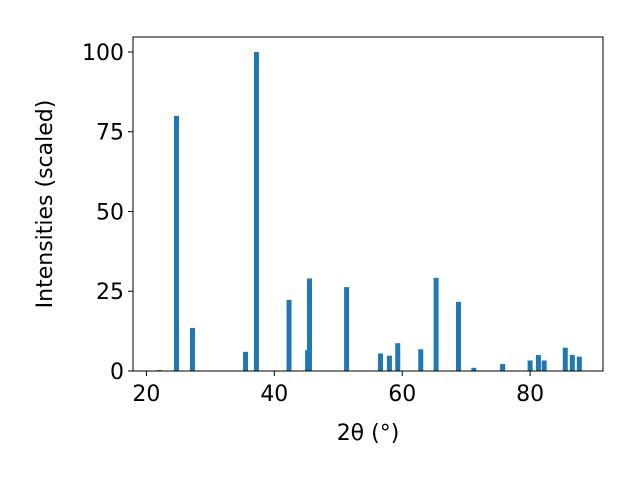 Image resolution: width=640 pixels, height=480 pixels. I want to click on y-tick-label: 25, so click(110, 292).